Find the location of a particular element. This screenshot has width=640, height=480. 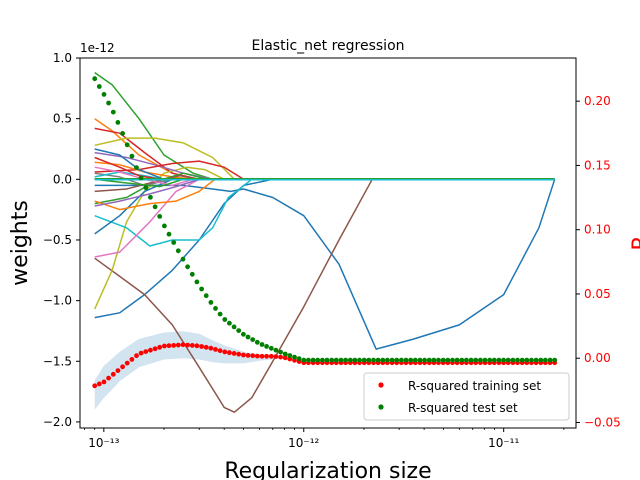

x-tick-label: 10⁻¹² is located at coordinates (303, 443).